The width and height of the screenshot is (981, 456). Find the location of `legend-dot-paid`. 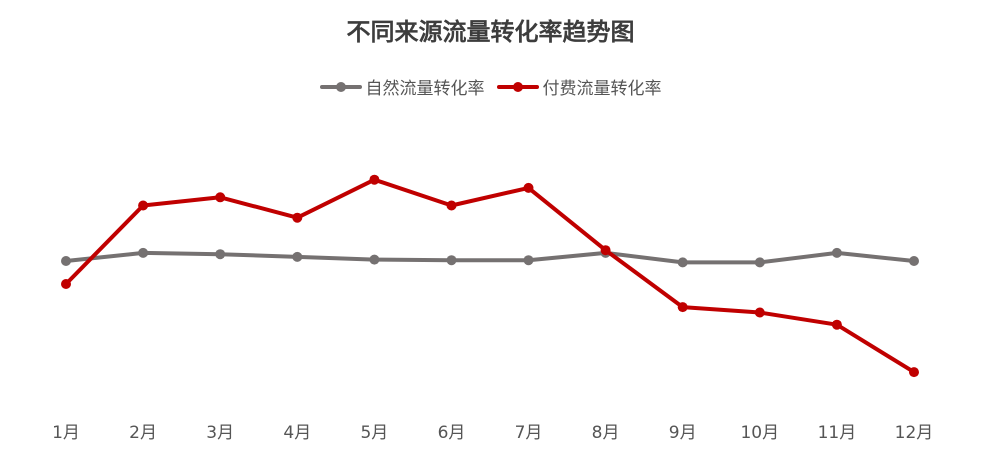

legend-dot-paid is located at coordinates (517, 86).